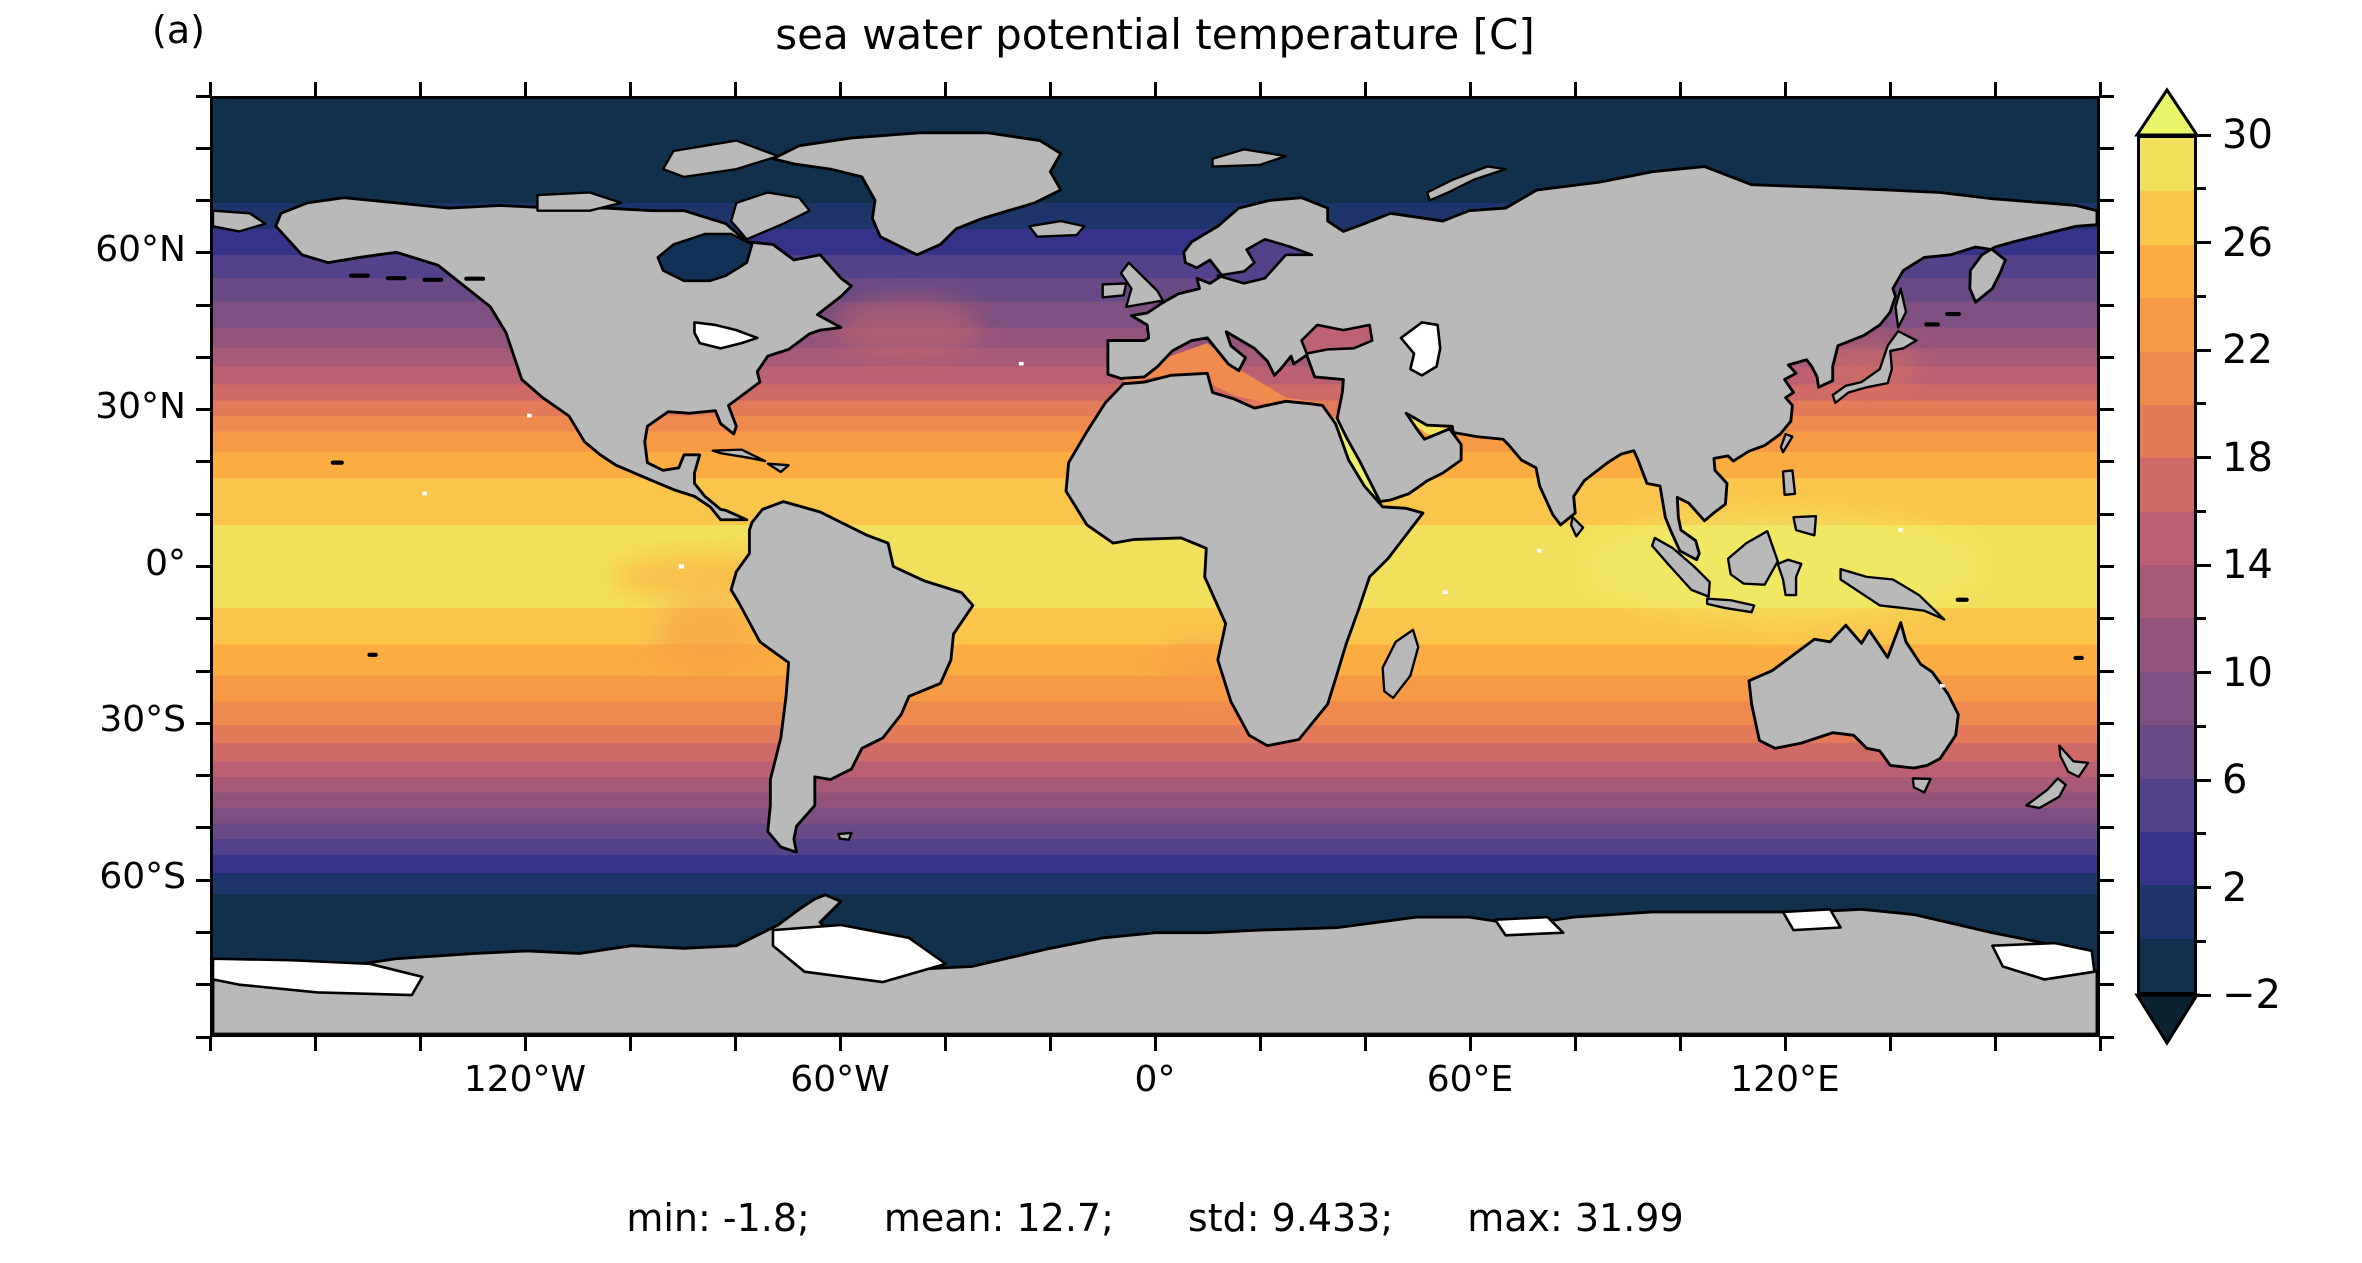  What do you see at coordinates (2043, 961) in the screenshot?
I see `ross-east-ice` at bounding box center [2043, 961].